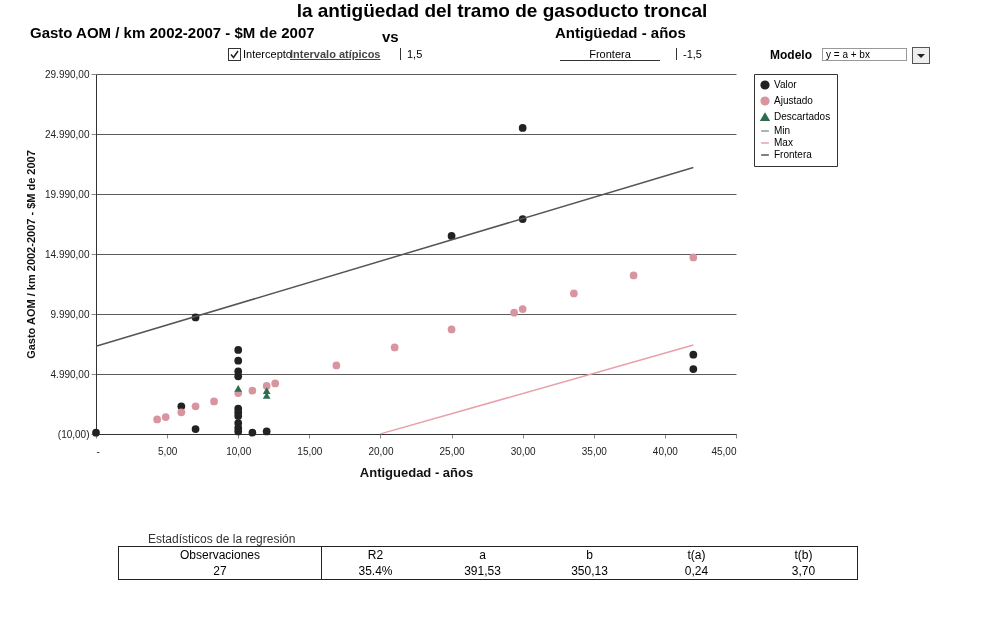 Image resolution: width=1004 pixels, height=630 pixels. I want to click on text: 27, so click(220, 571).